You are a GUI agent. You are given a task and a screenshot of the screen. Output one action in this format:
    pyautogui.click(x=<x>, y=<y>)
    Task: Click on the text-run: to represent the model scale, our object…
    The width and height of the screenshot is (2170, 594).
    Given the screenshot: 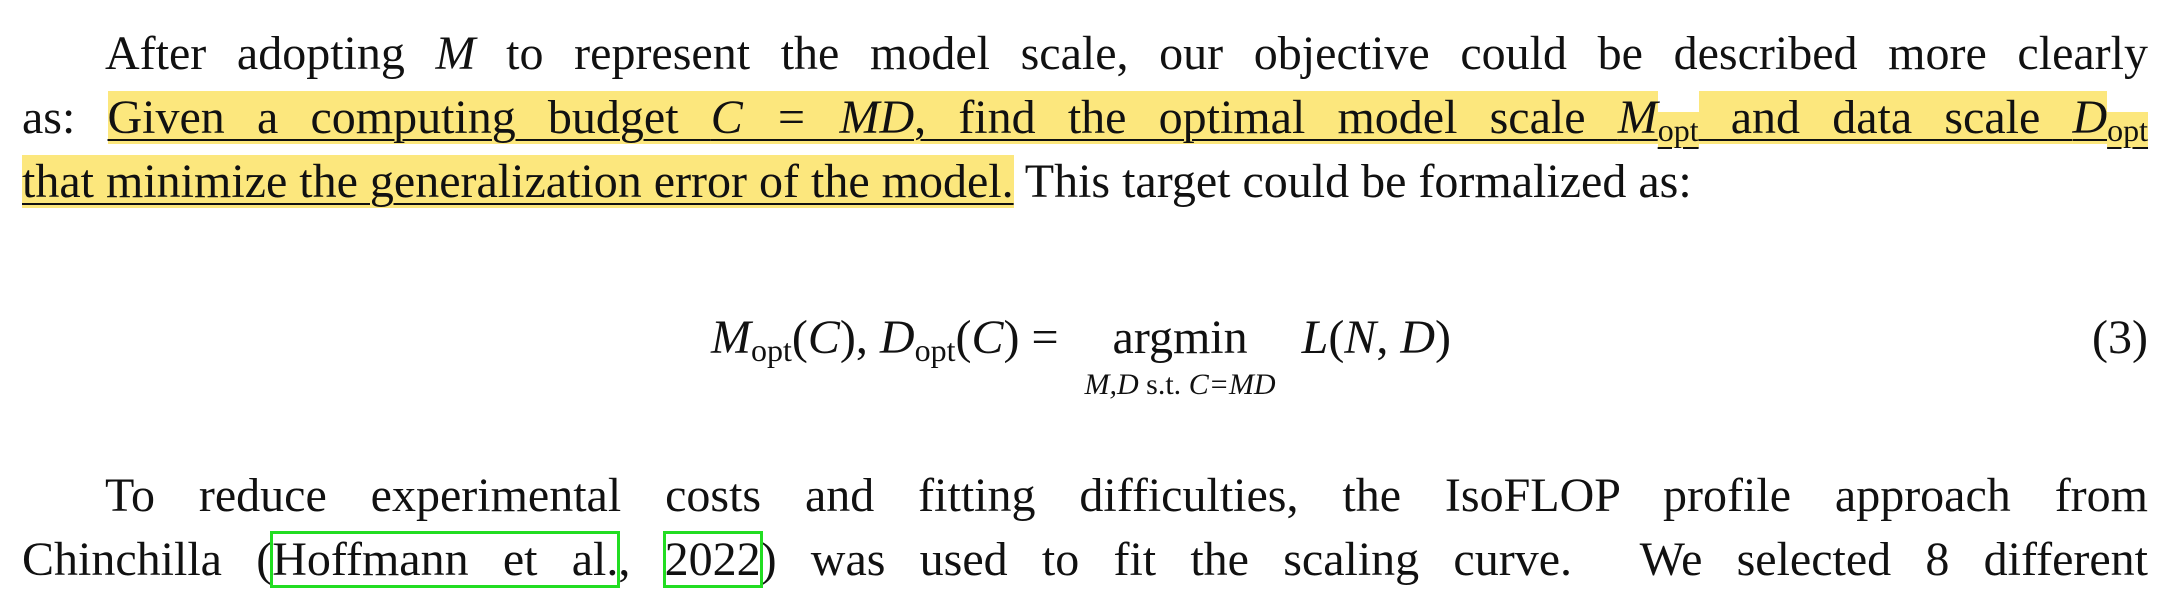 What is the action you would take?
    pyautogui.click(x=1312, y=53)
    